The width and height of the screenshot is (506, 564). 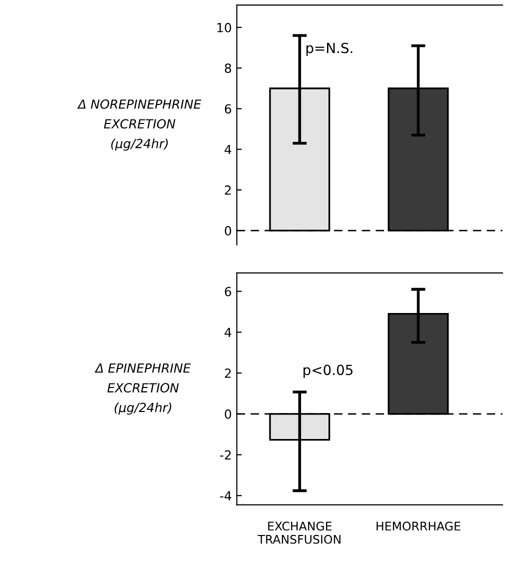 What do you see at coordinates (226, 495) in the screenshot?
I see `y-tick-label: -4` at bounding box center [226, 495].